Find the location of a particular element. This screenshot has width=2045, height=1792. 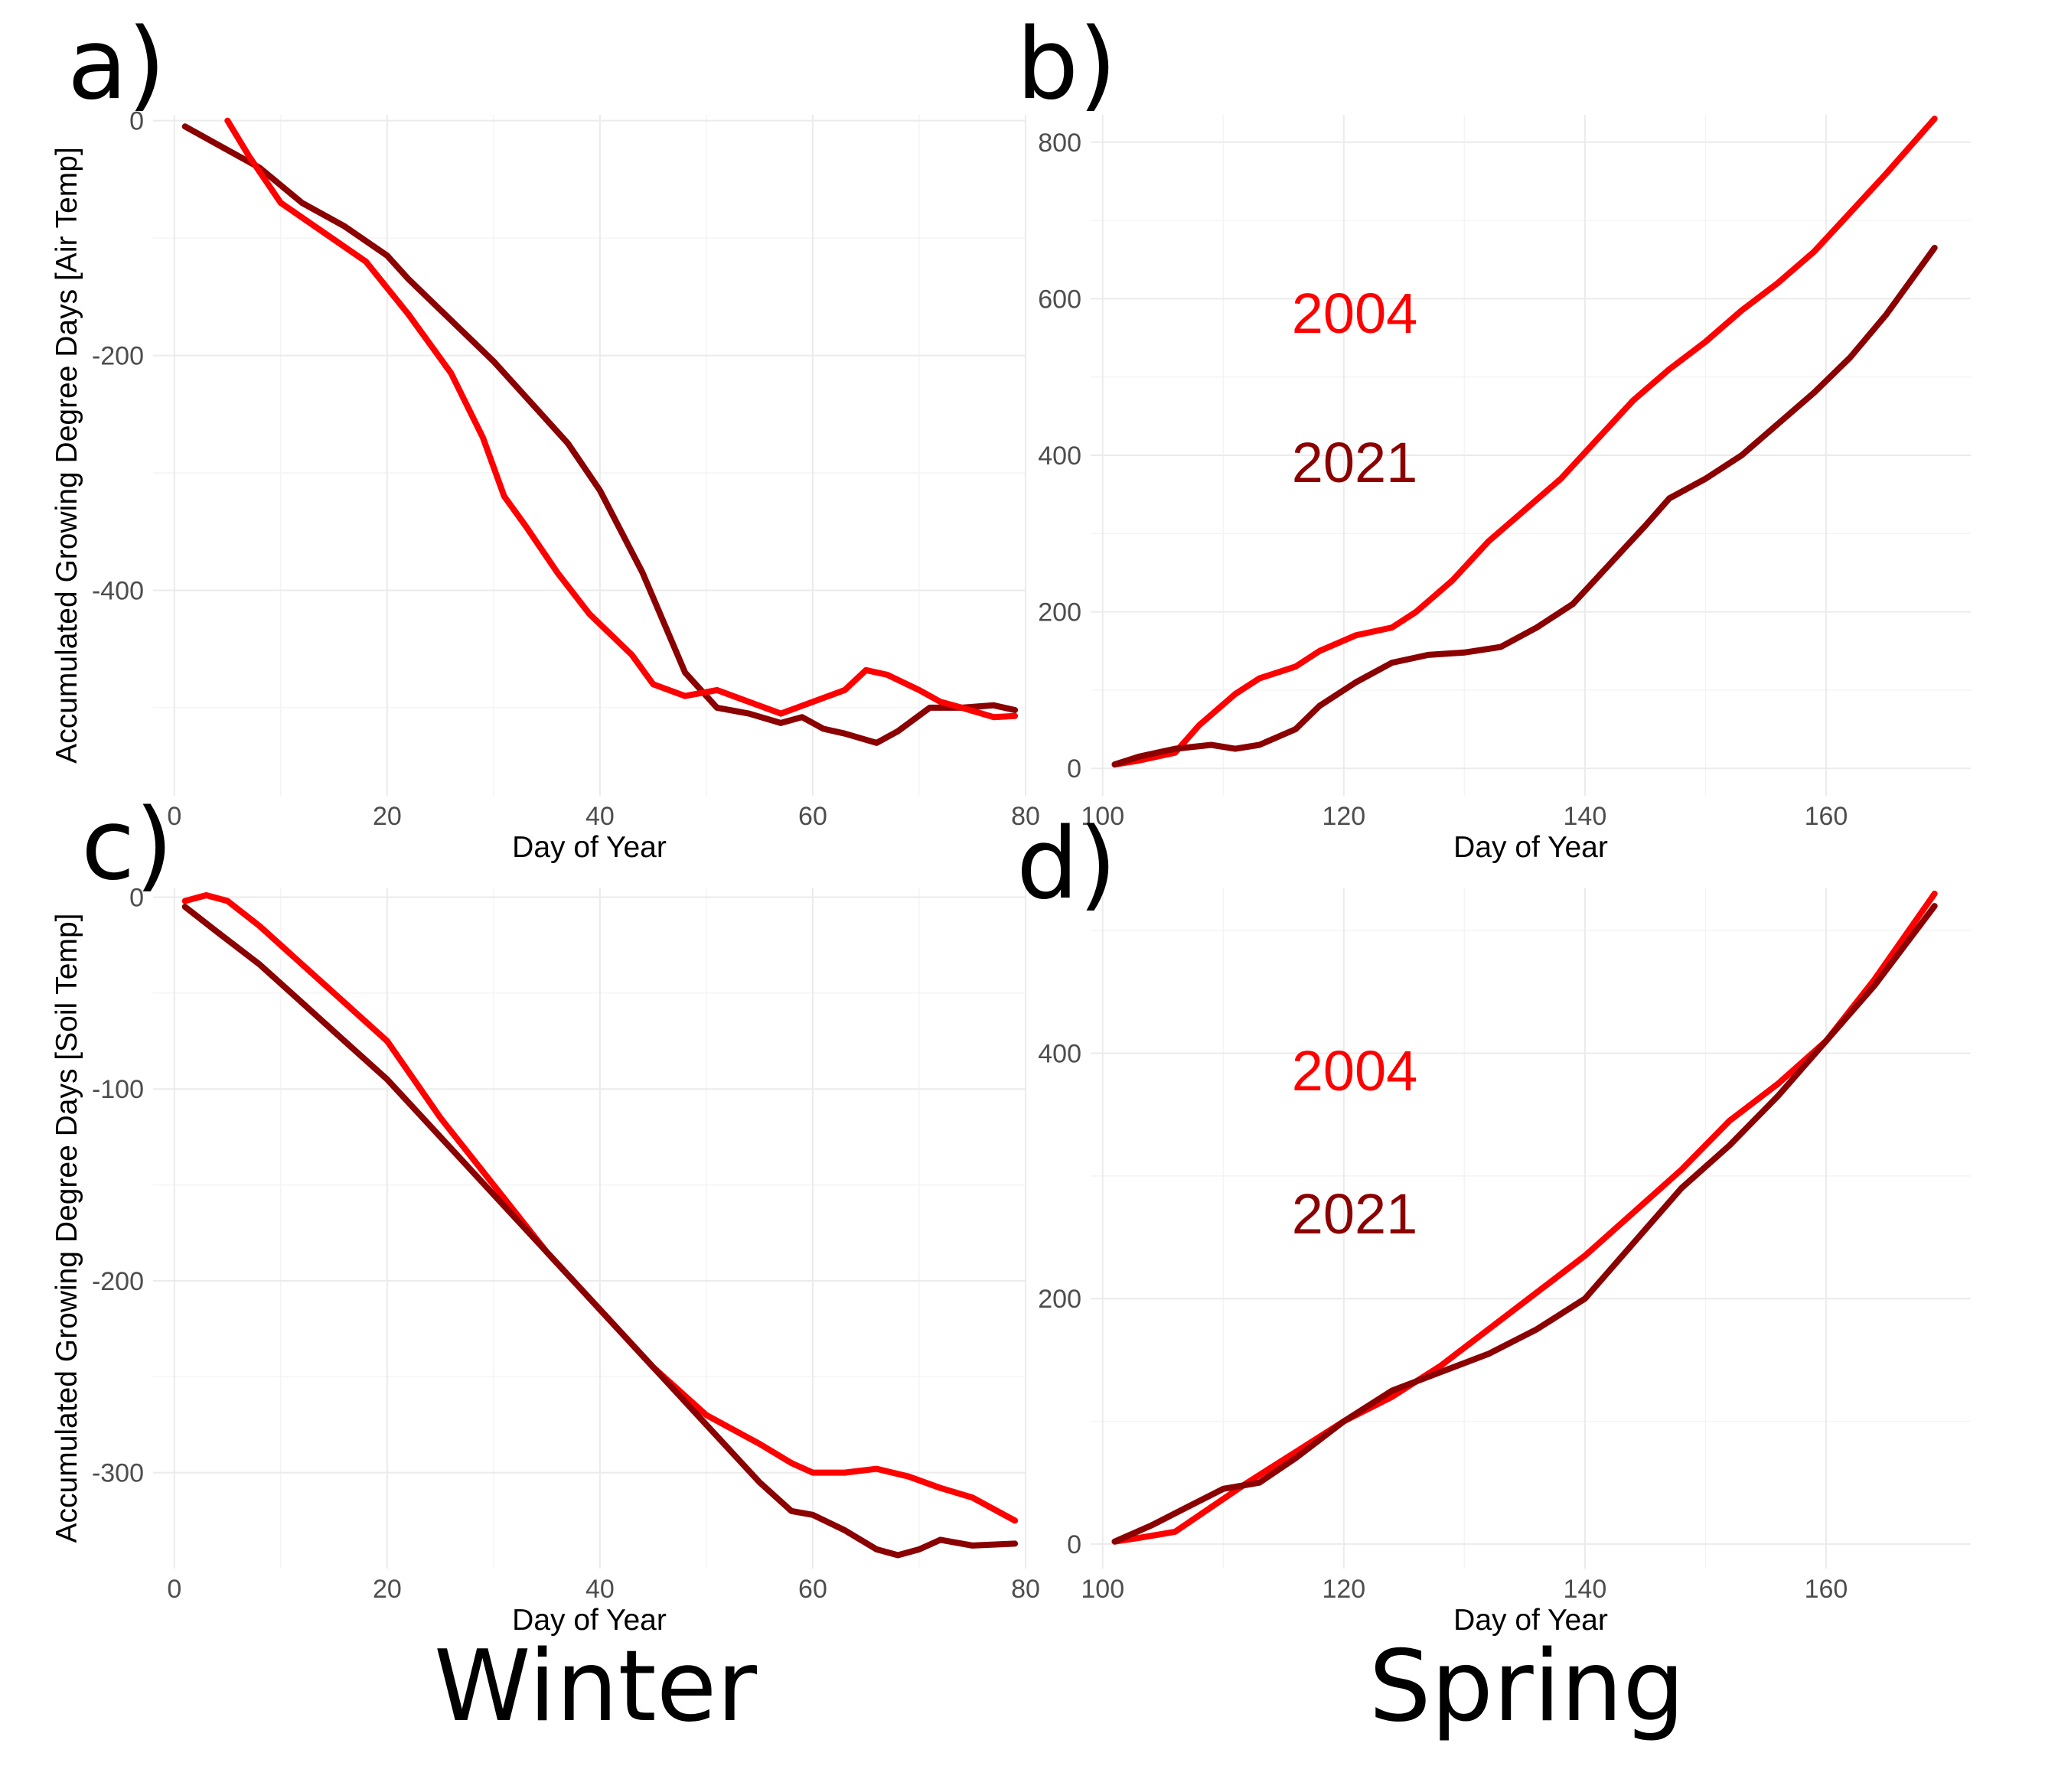

y-tick-label: -300 is located at coordinates (118, 1473).